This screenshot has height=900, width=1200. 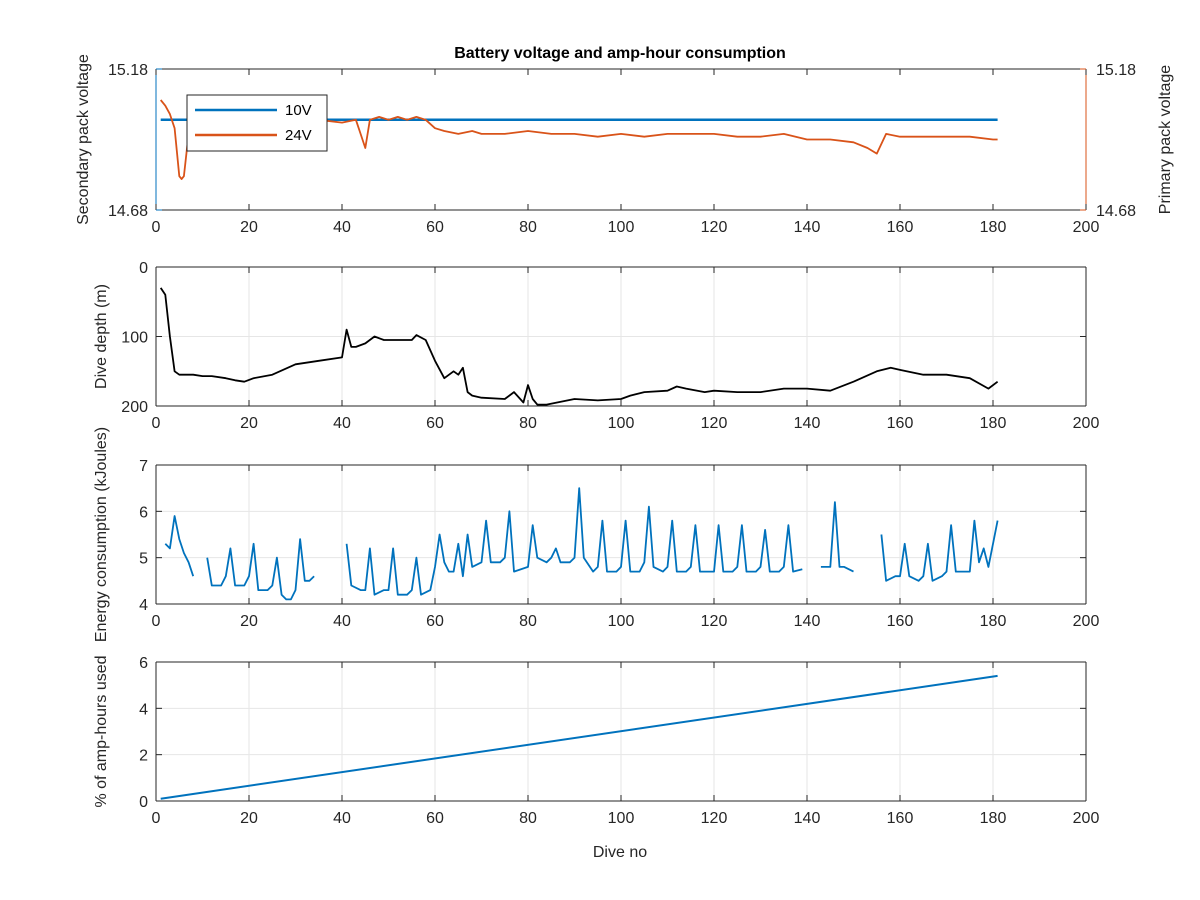 What do you see at coordinates (101, 336) in the screenshot?
I see `y-axis-label: Dive depth (m)` at bounding box center [101, 336].